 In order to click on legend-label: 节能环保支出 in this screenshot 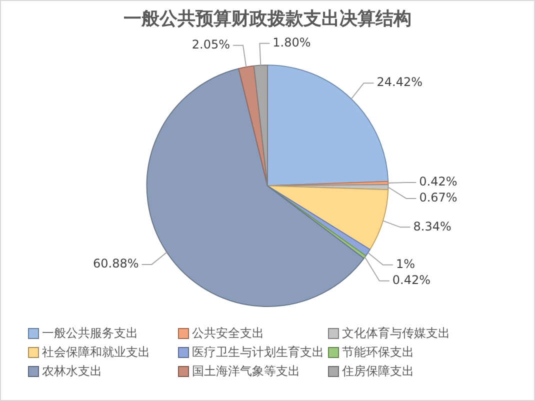, I will do `click(378, 352)`.